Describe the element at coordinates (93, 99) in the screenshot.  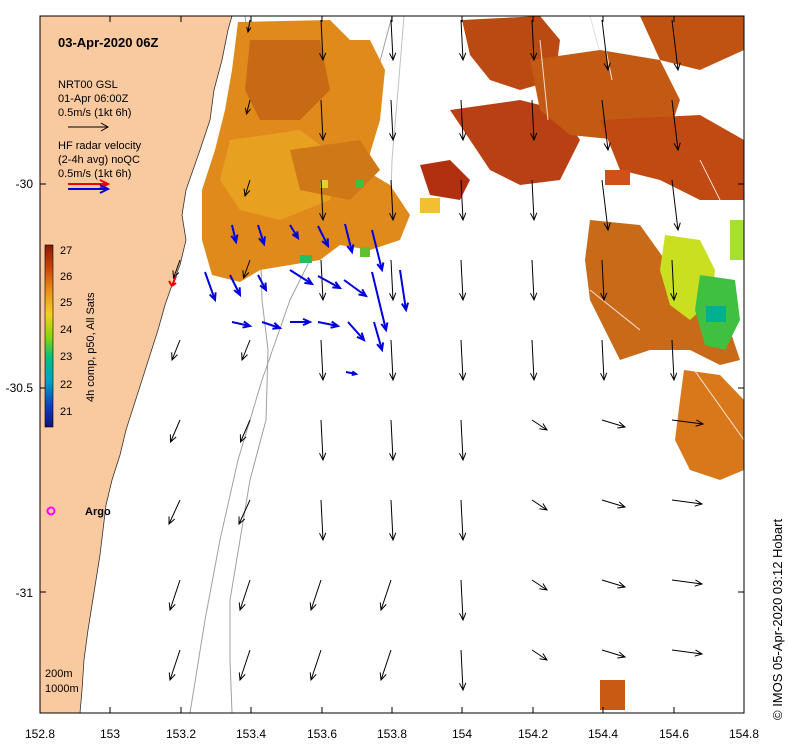
I see `model-legend-line2: 01-Apr 06:00Z` at that location.